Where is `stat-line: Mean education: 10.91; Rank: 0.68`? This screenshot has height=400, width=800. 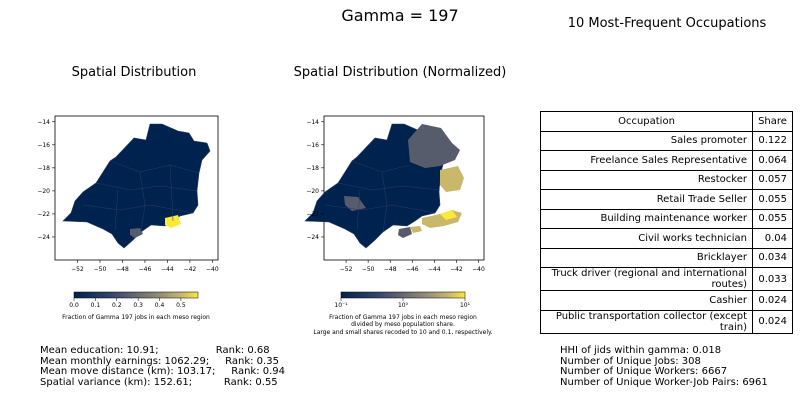 stat-line: Mean education: 10.91; Rank: 0.68 is located at coordinates (155, 350).